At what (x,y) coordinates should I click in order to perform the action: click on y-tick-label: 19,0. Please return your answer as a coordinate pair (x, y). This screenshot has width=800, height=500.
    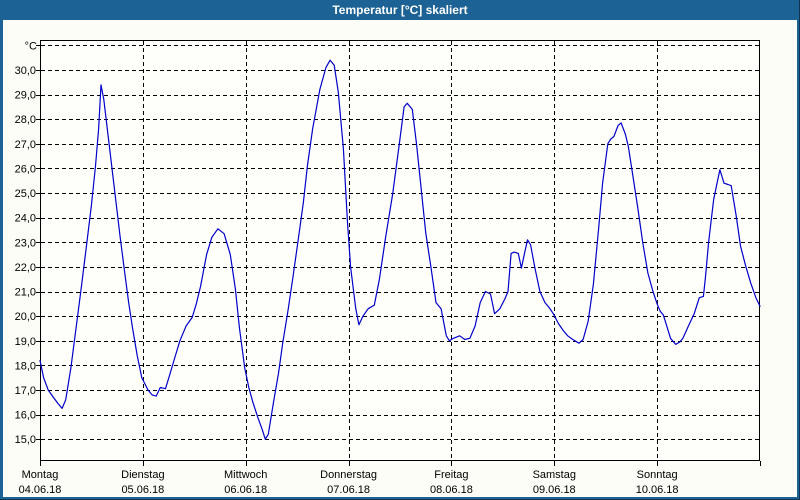
    Looking at the image, I should click on (25, 342).